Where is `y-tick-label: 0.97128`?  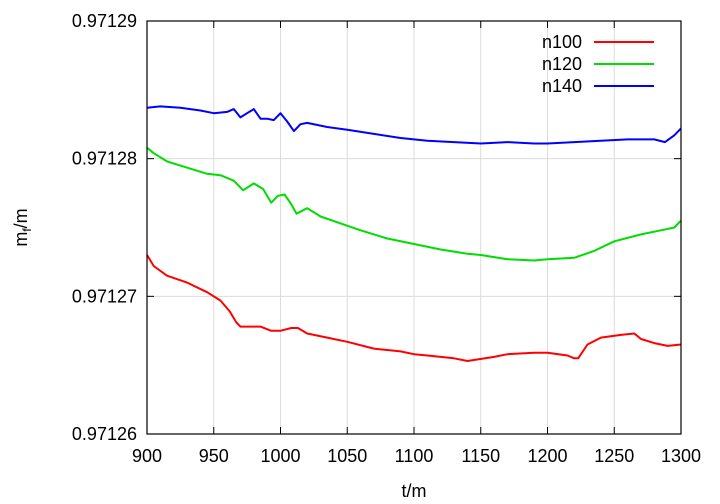
y-tick-label: 0.97128 is located at coordinates (104, 159).